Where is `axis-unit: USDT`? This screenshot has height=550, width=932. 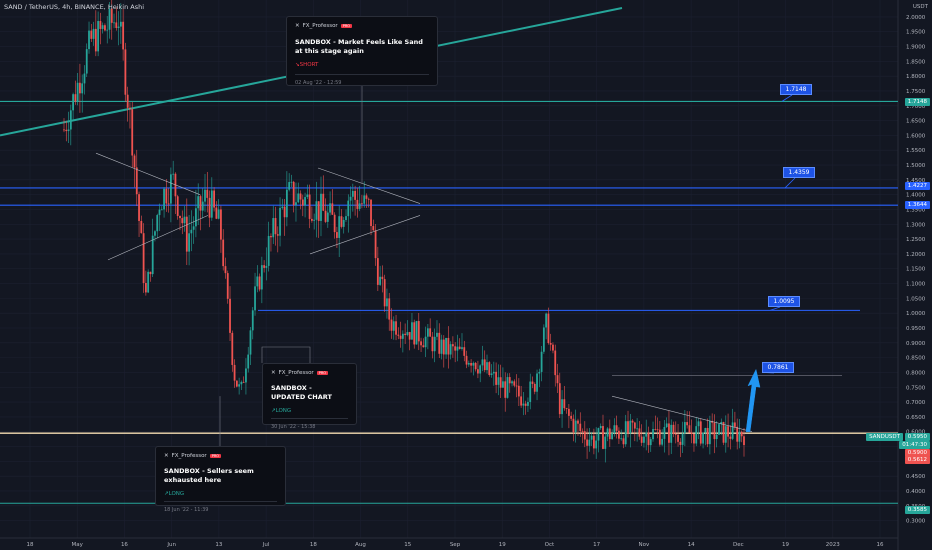 axis-unit: USDT is located at coordinates (920, 7).